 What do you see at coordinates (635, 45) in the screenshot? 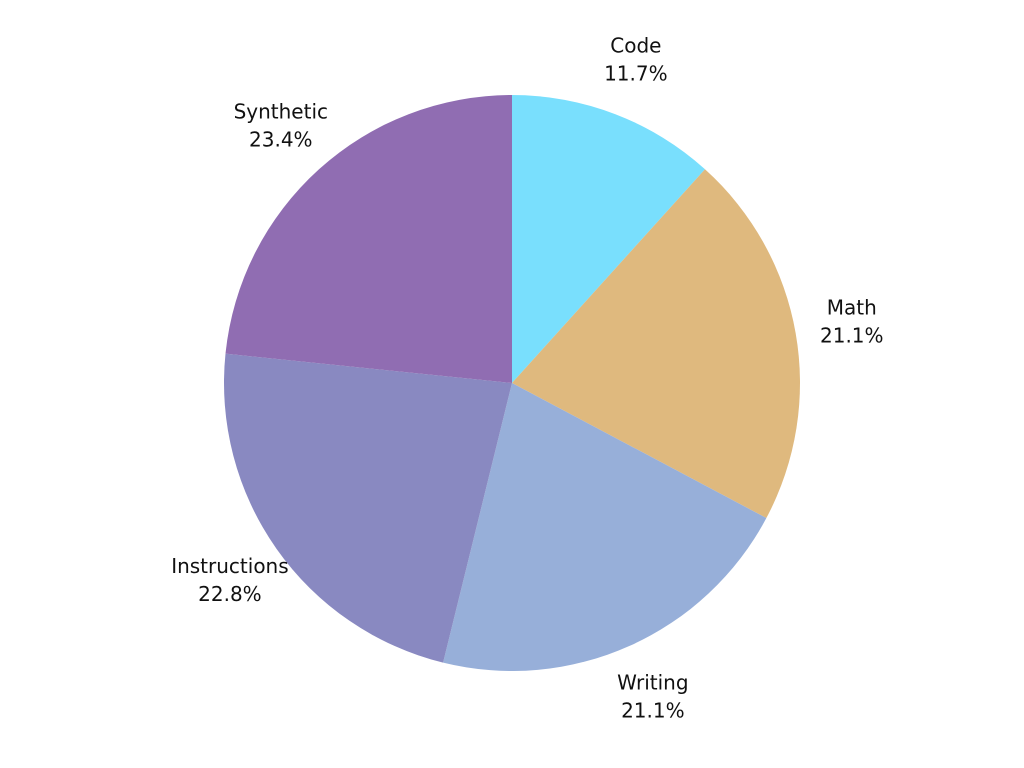
I see `slice-label: Code` at bounding box center [635, 45].